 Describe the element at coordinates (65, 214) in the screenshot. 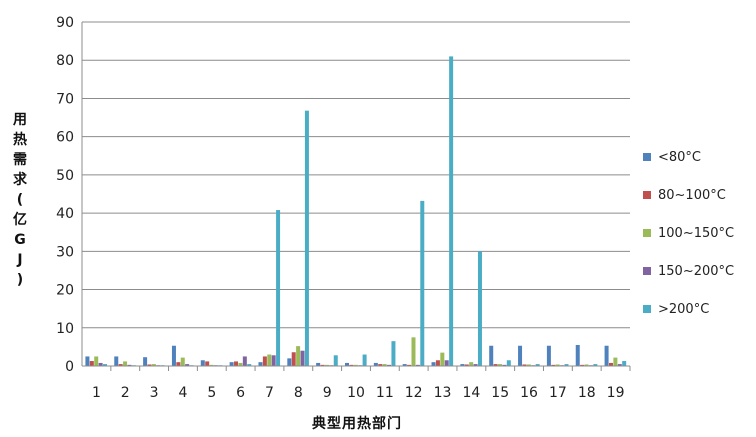

I see `y-tick-label: 40` at that location.